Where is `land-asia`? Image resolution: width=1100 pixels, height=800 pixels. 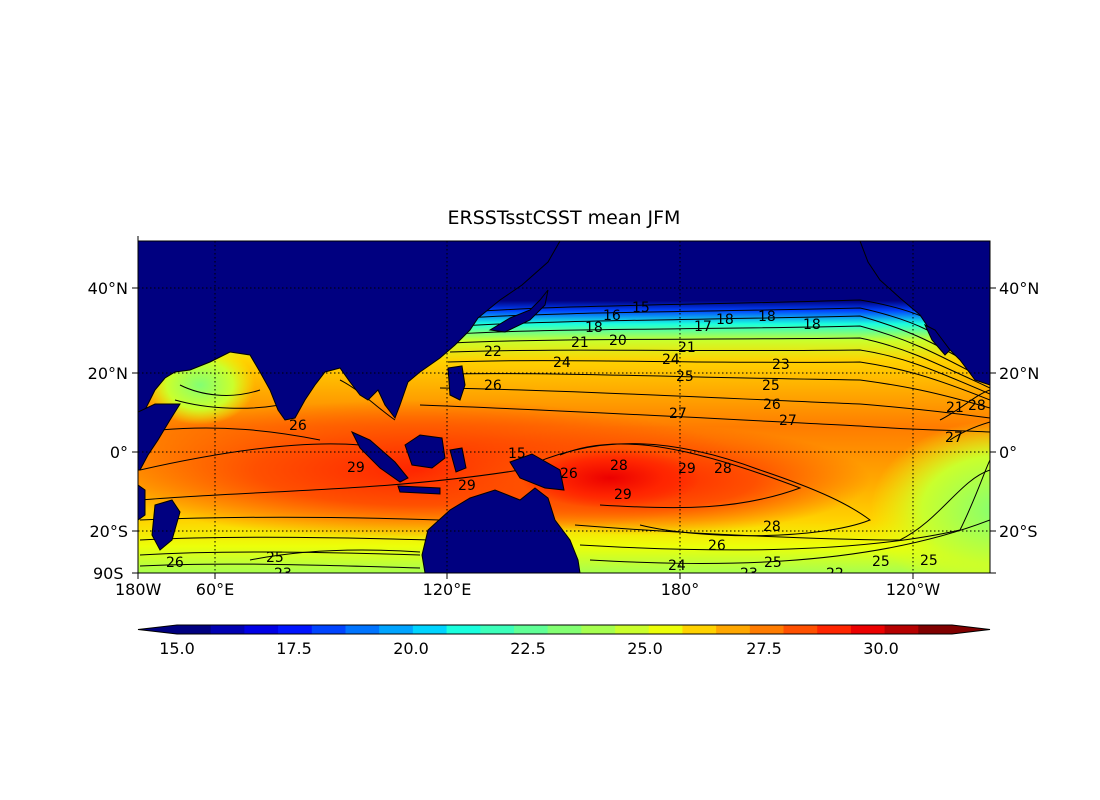
land-asia is located at coordinates (349, 331).